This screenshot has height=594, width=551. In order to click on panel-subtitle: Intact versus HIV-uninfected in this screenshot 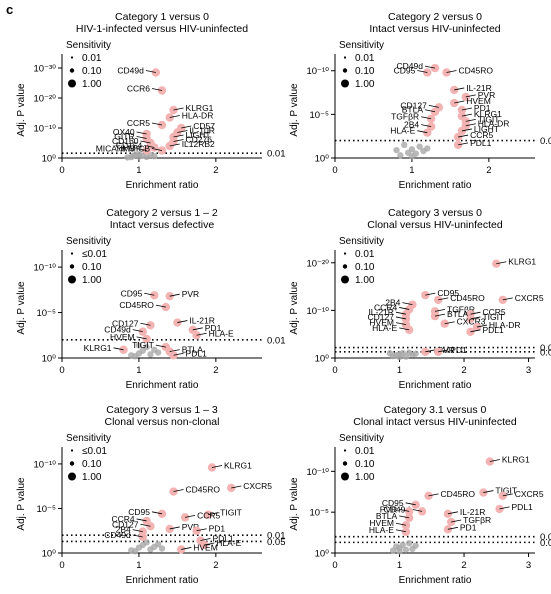, I will do `click(434, 29)`.